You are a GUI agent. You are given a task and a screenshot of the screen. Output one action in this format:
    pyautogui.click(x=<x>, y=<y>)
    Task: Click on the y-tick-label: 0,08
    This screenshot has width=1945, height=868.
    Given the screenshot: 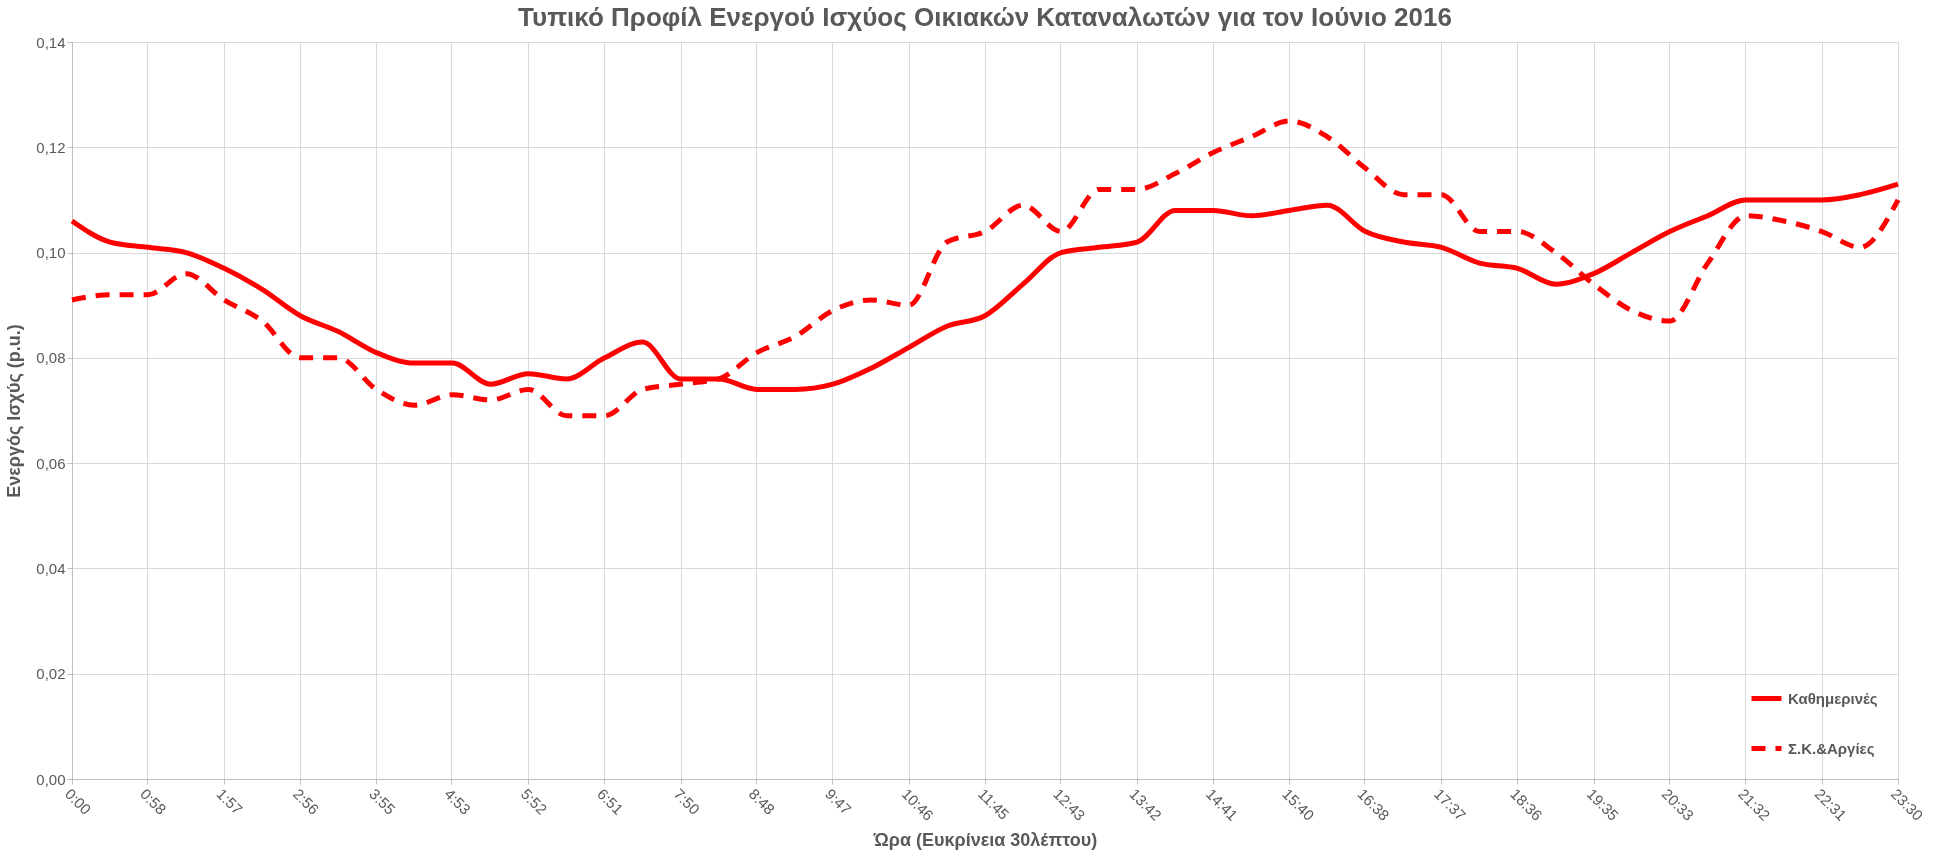 What is the action you would take?
    pyautogui.click(x=51, y=358)
    